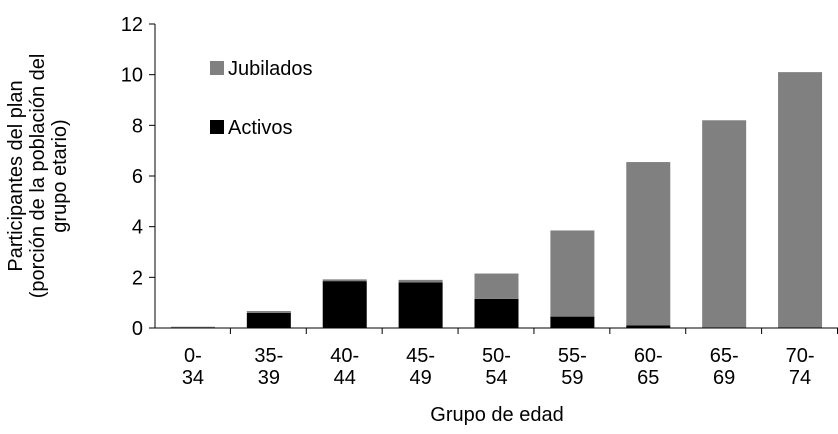 The height and width of the screenshot is (434, 838). Describe the element at coordinates (260, 128) in the screenshot. I see `legend-label: Activos` at that location.